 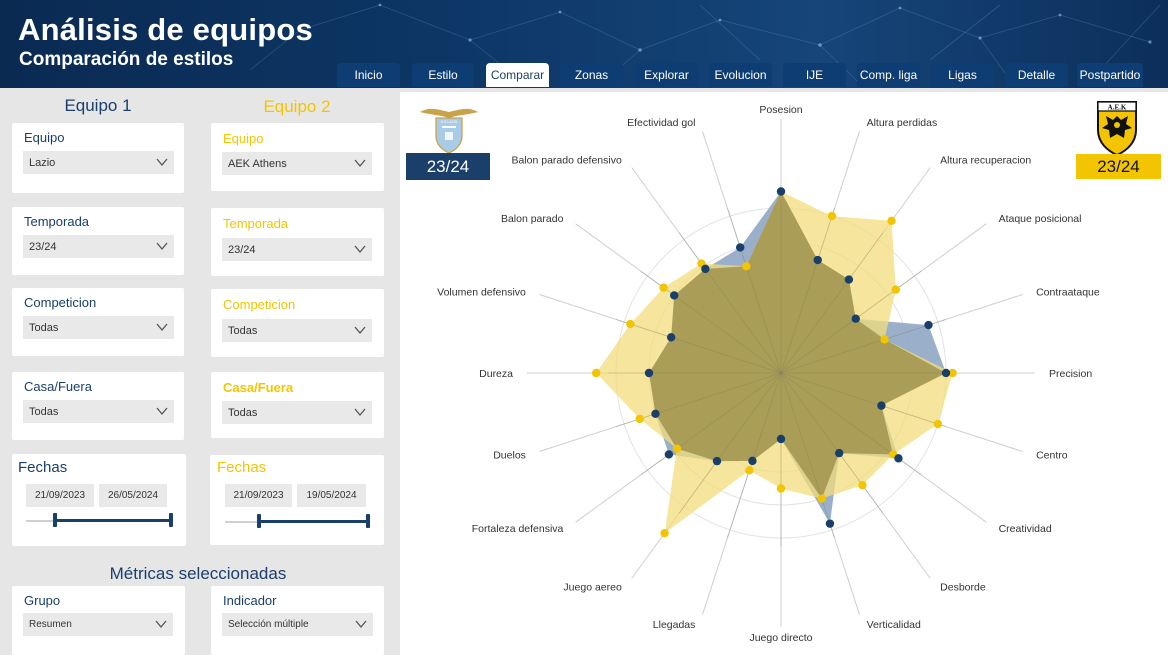 I want to click on tab-estilo: Estilo, so click(x=443, y=75).